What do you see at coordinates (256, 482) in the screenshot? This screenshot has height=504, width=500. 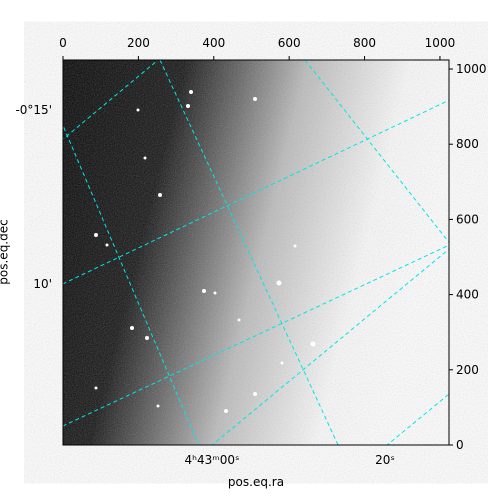 I see `x-axis-label: pos.eq.ra` at bounding box center [256, 482].